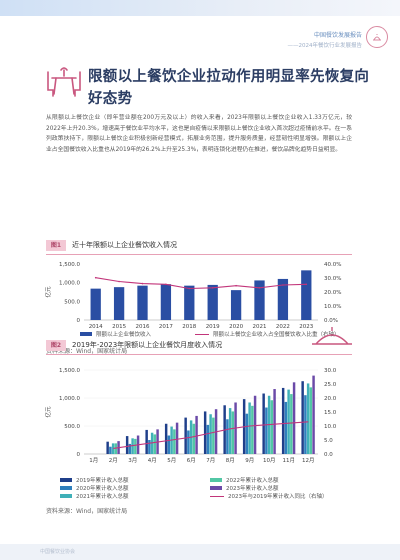  I want to click on page-header: 中国餐饮发展报告 ——2024年餐饮行业发展报告, so click(337, 37).